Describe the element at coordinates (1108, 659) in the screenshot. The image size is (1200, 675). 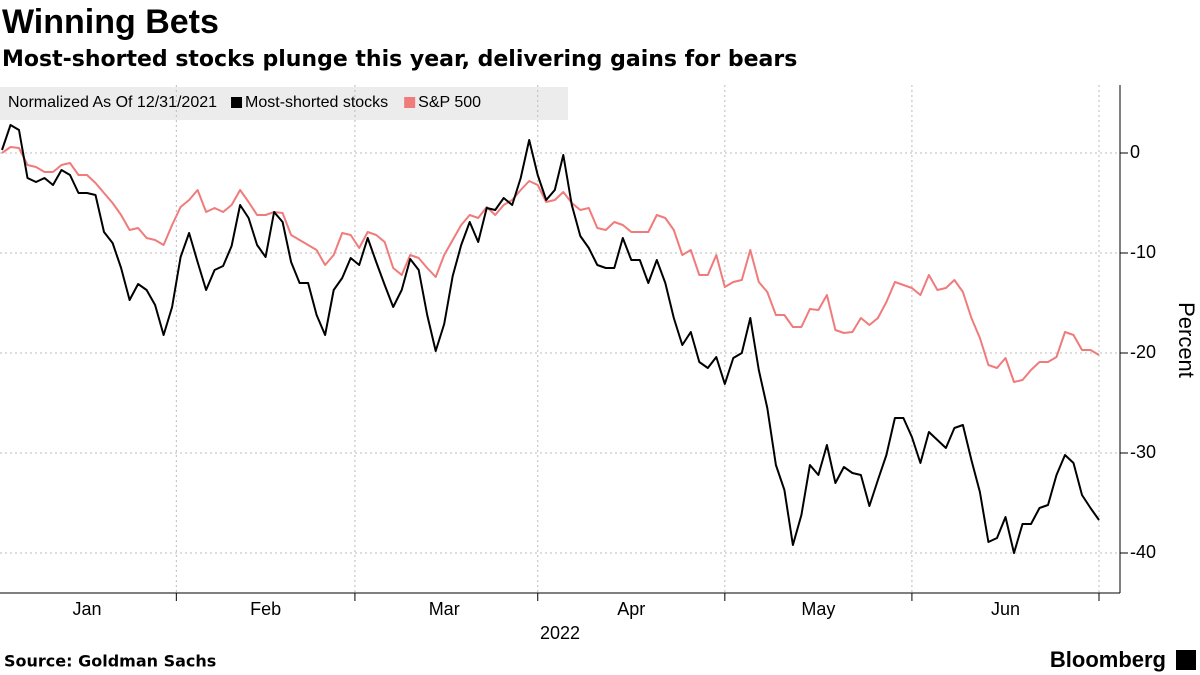
I see `brand: Bloomberg` at that location.